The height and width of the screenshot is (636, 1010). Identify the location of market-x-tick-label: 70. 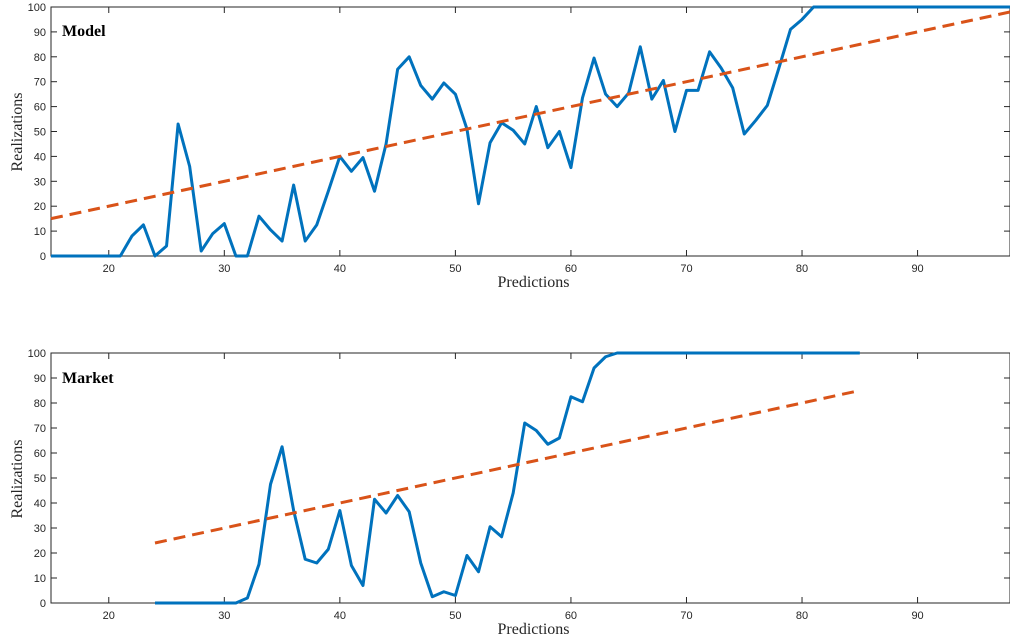
(686, 616).